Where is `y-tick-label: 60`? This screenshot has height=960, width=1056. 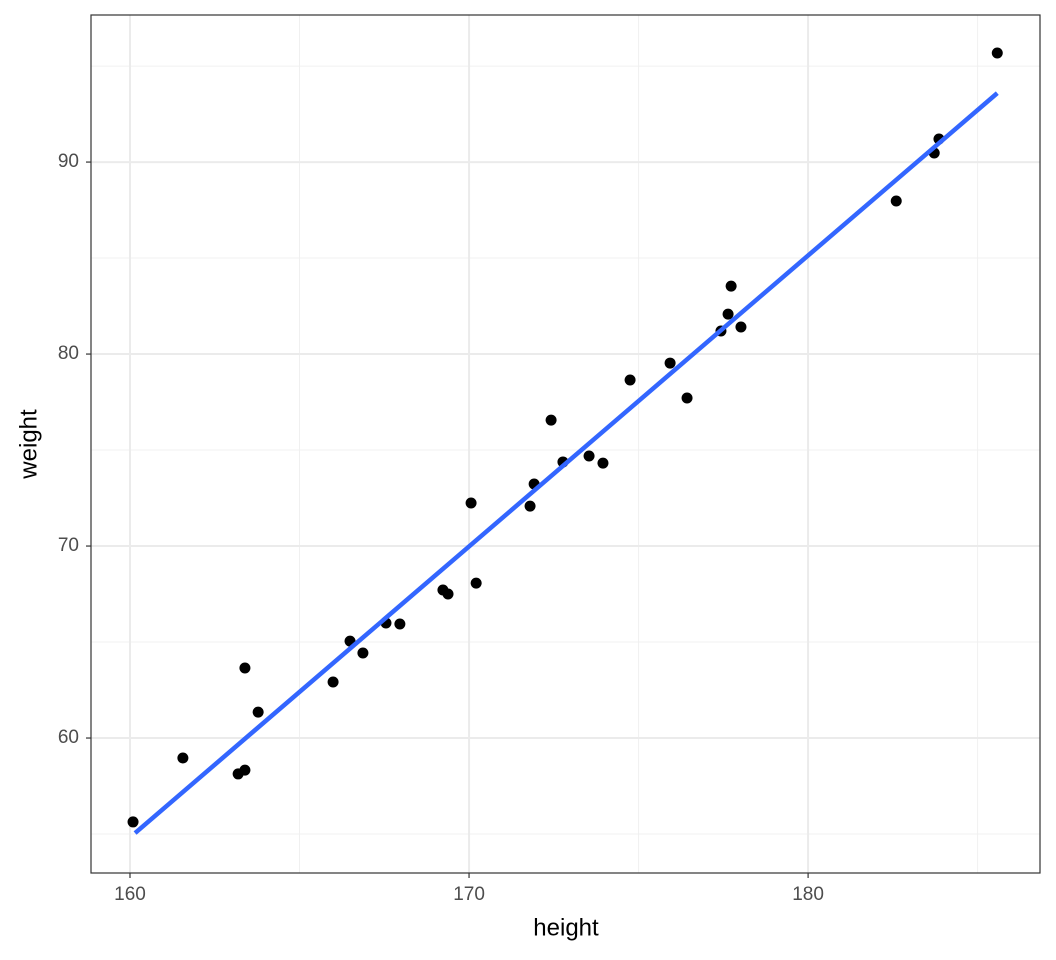
y-tick-label: 60 is located at coordinates (68, 737).